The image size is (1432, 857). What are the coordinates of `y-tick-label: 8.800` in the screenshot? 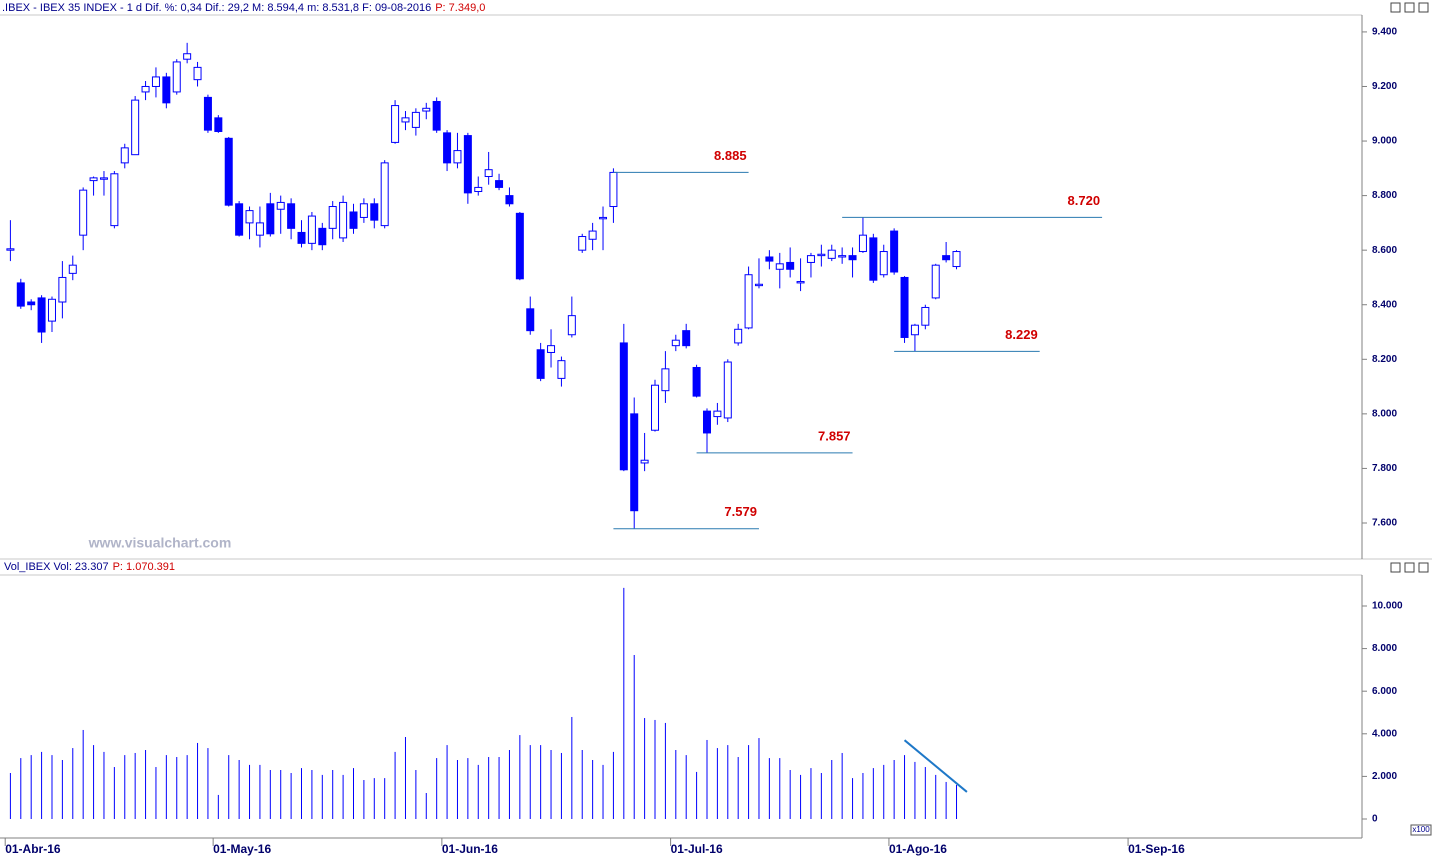 It's located at (1384, 195).